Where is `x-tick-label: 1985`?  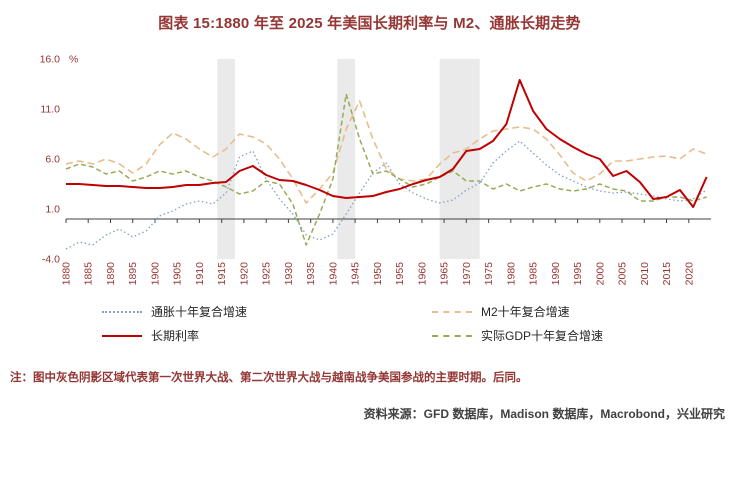
x-tick-label: 1985 is located at coordinates (534, 274).